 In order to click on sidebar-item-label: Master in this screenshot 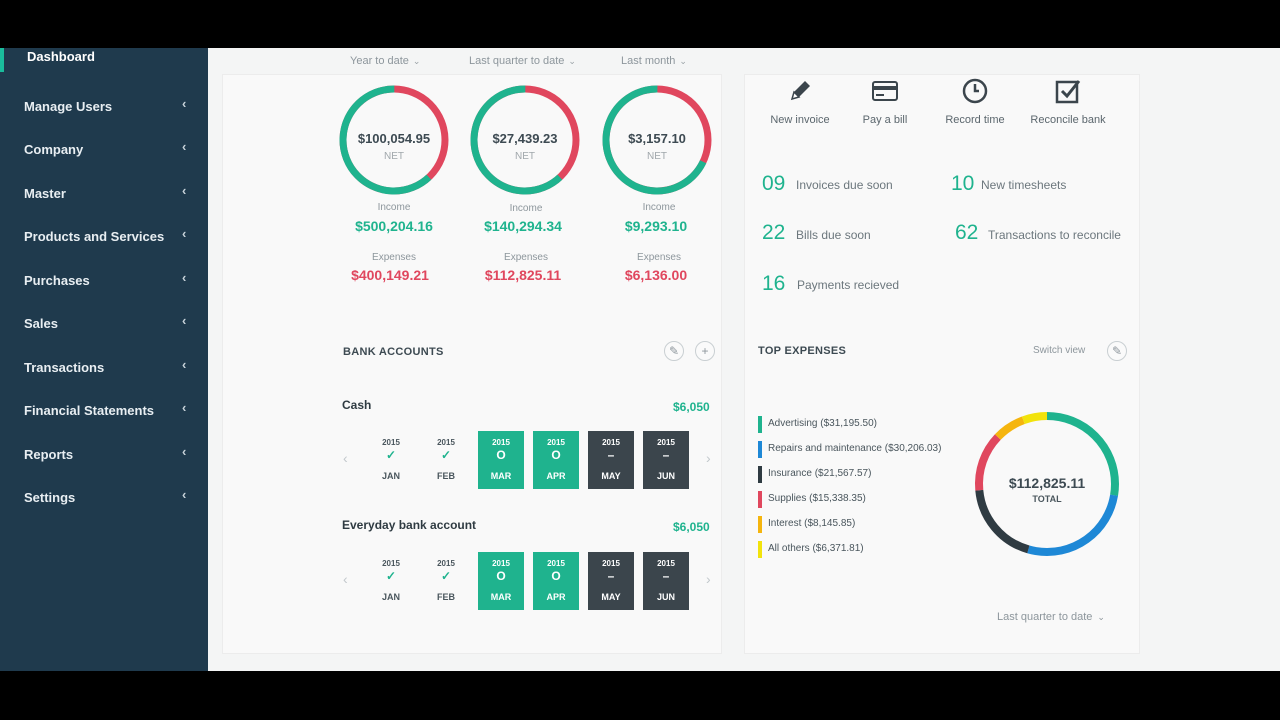, I will do `click(45, 193)`.